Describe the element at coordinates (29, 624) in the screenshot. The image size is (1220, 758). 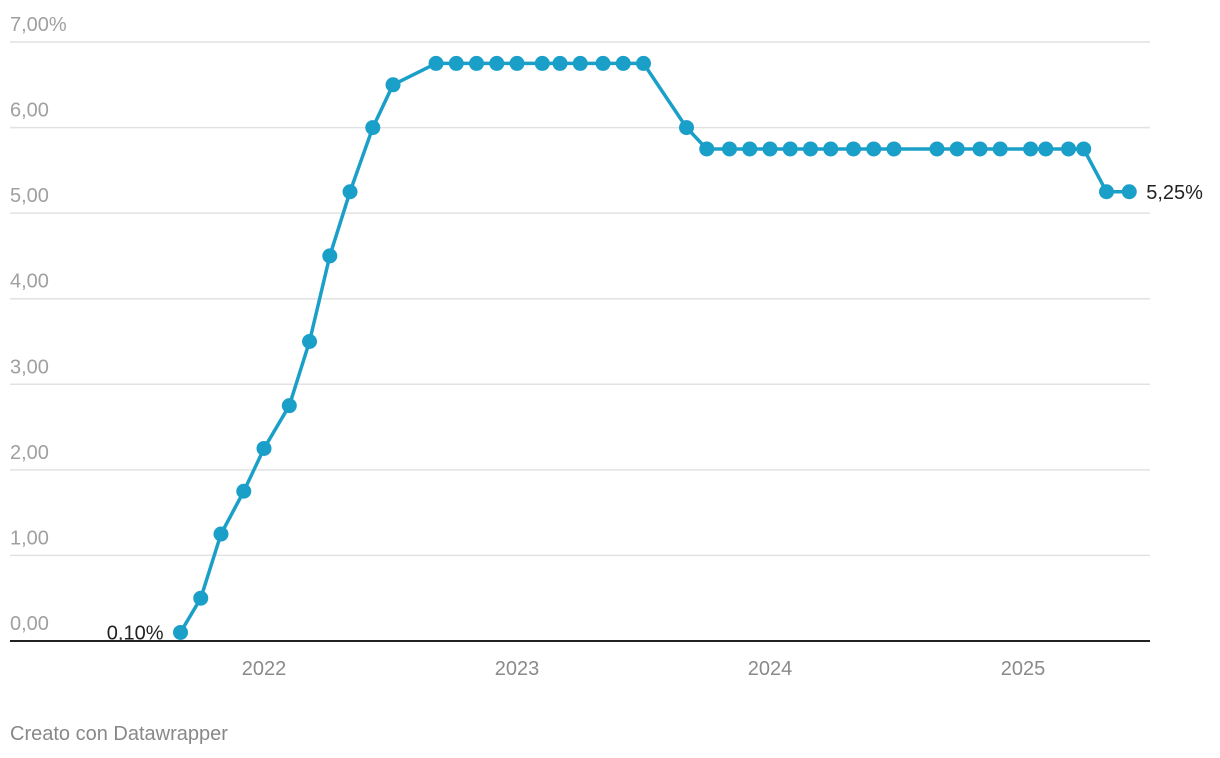
I see `y-tick-label: 0,00` at that location.